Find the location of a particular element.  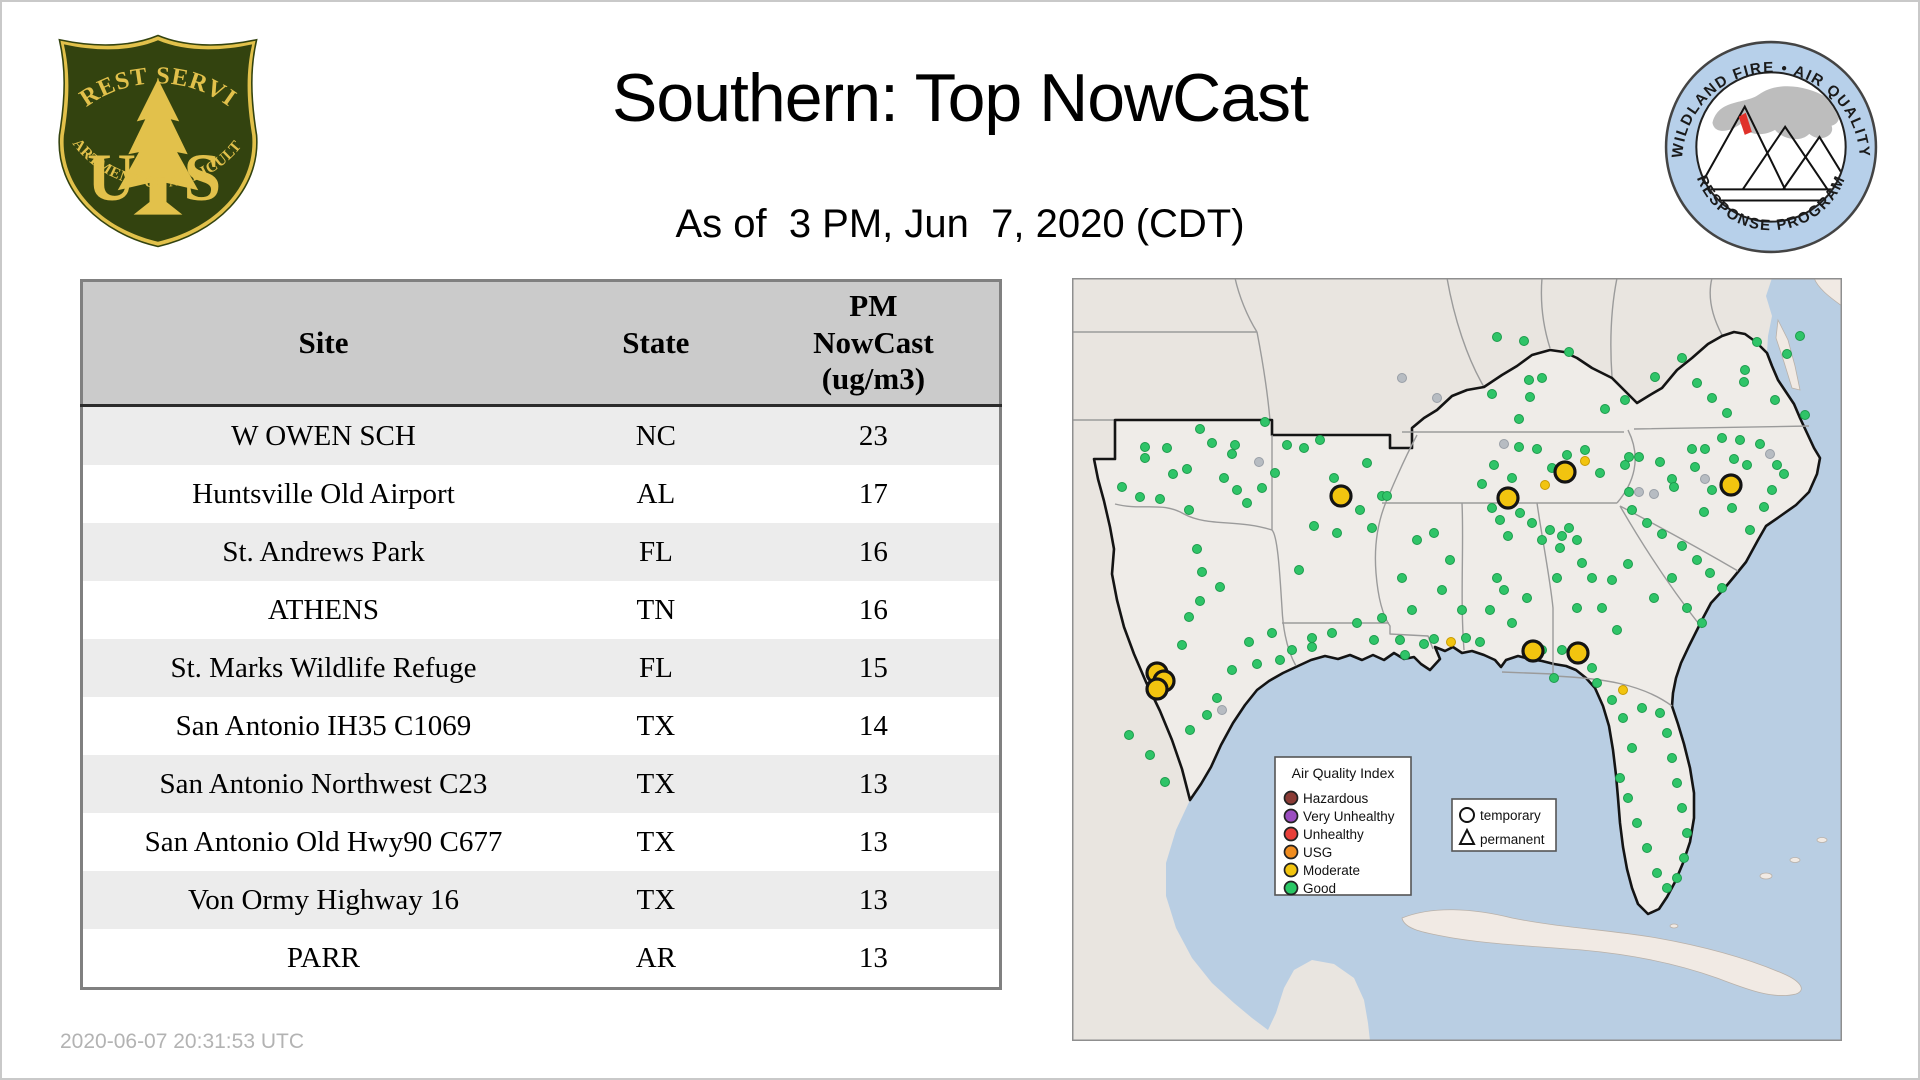

moderate-large-markers is located at coordinates (1444, 580).